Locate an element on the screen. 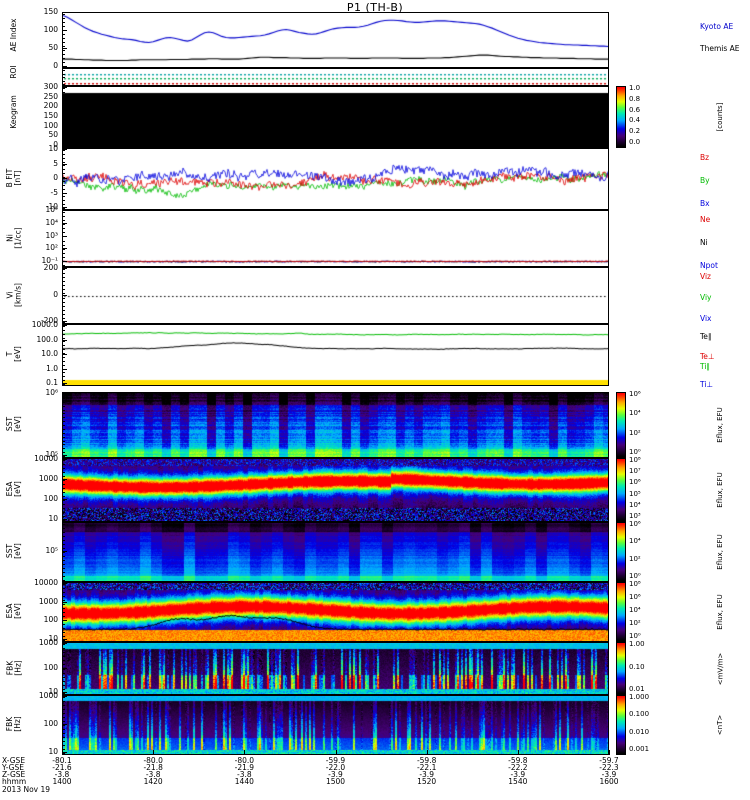 This screenshot has width=750, height=800. ytick-ae-index-0: 150 is located at coordinates (50, 11).